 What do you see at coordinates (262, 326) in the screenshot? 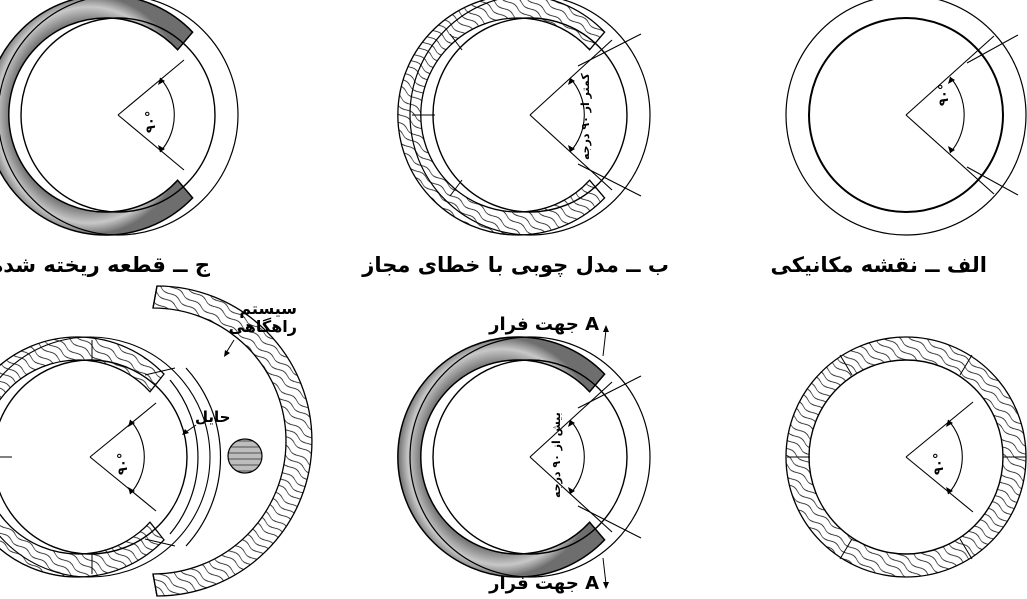
I see `guide-system-label-line2: راهگاهی` at bounding box center [262, 326].